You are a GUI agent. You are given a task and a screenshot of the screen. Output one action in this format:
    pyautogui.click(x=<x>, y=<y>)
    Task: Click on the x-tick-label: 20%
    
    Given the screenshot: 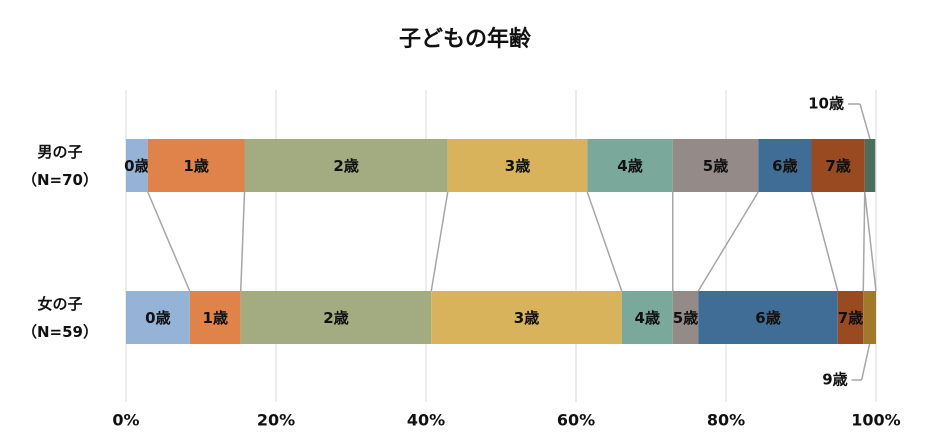 What is the action you would take?
    pyautogui.click(x=276, y=420)
    